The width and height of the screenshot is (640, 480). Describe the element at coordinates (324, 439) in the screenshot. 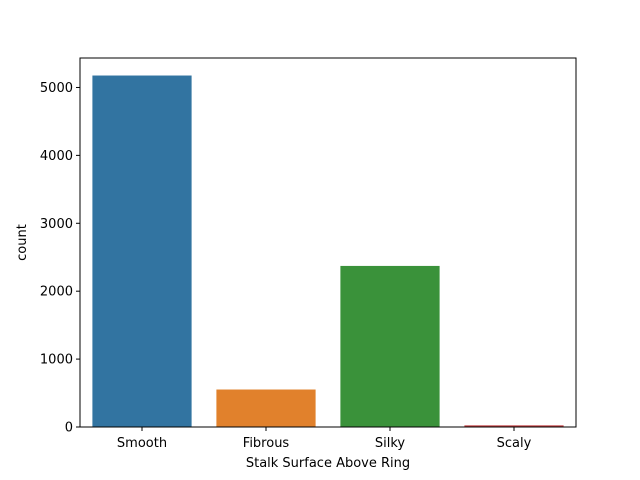

I see `x-axis: Smooth Fibrous Silky Scaly` at that location.